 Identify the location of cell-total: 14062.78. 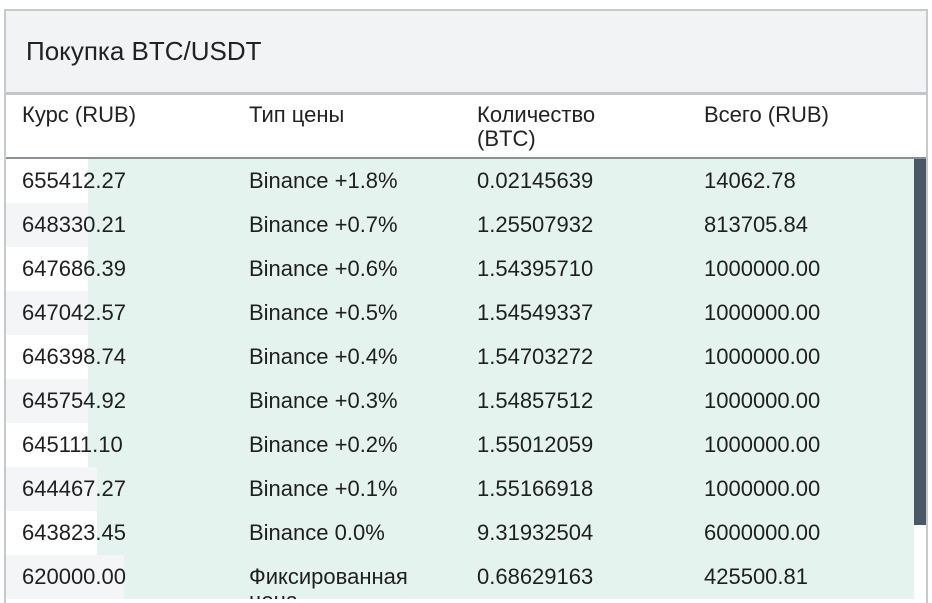
(750, 180).